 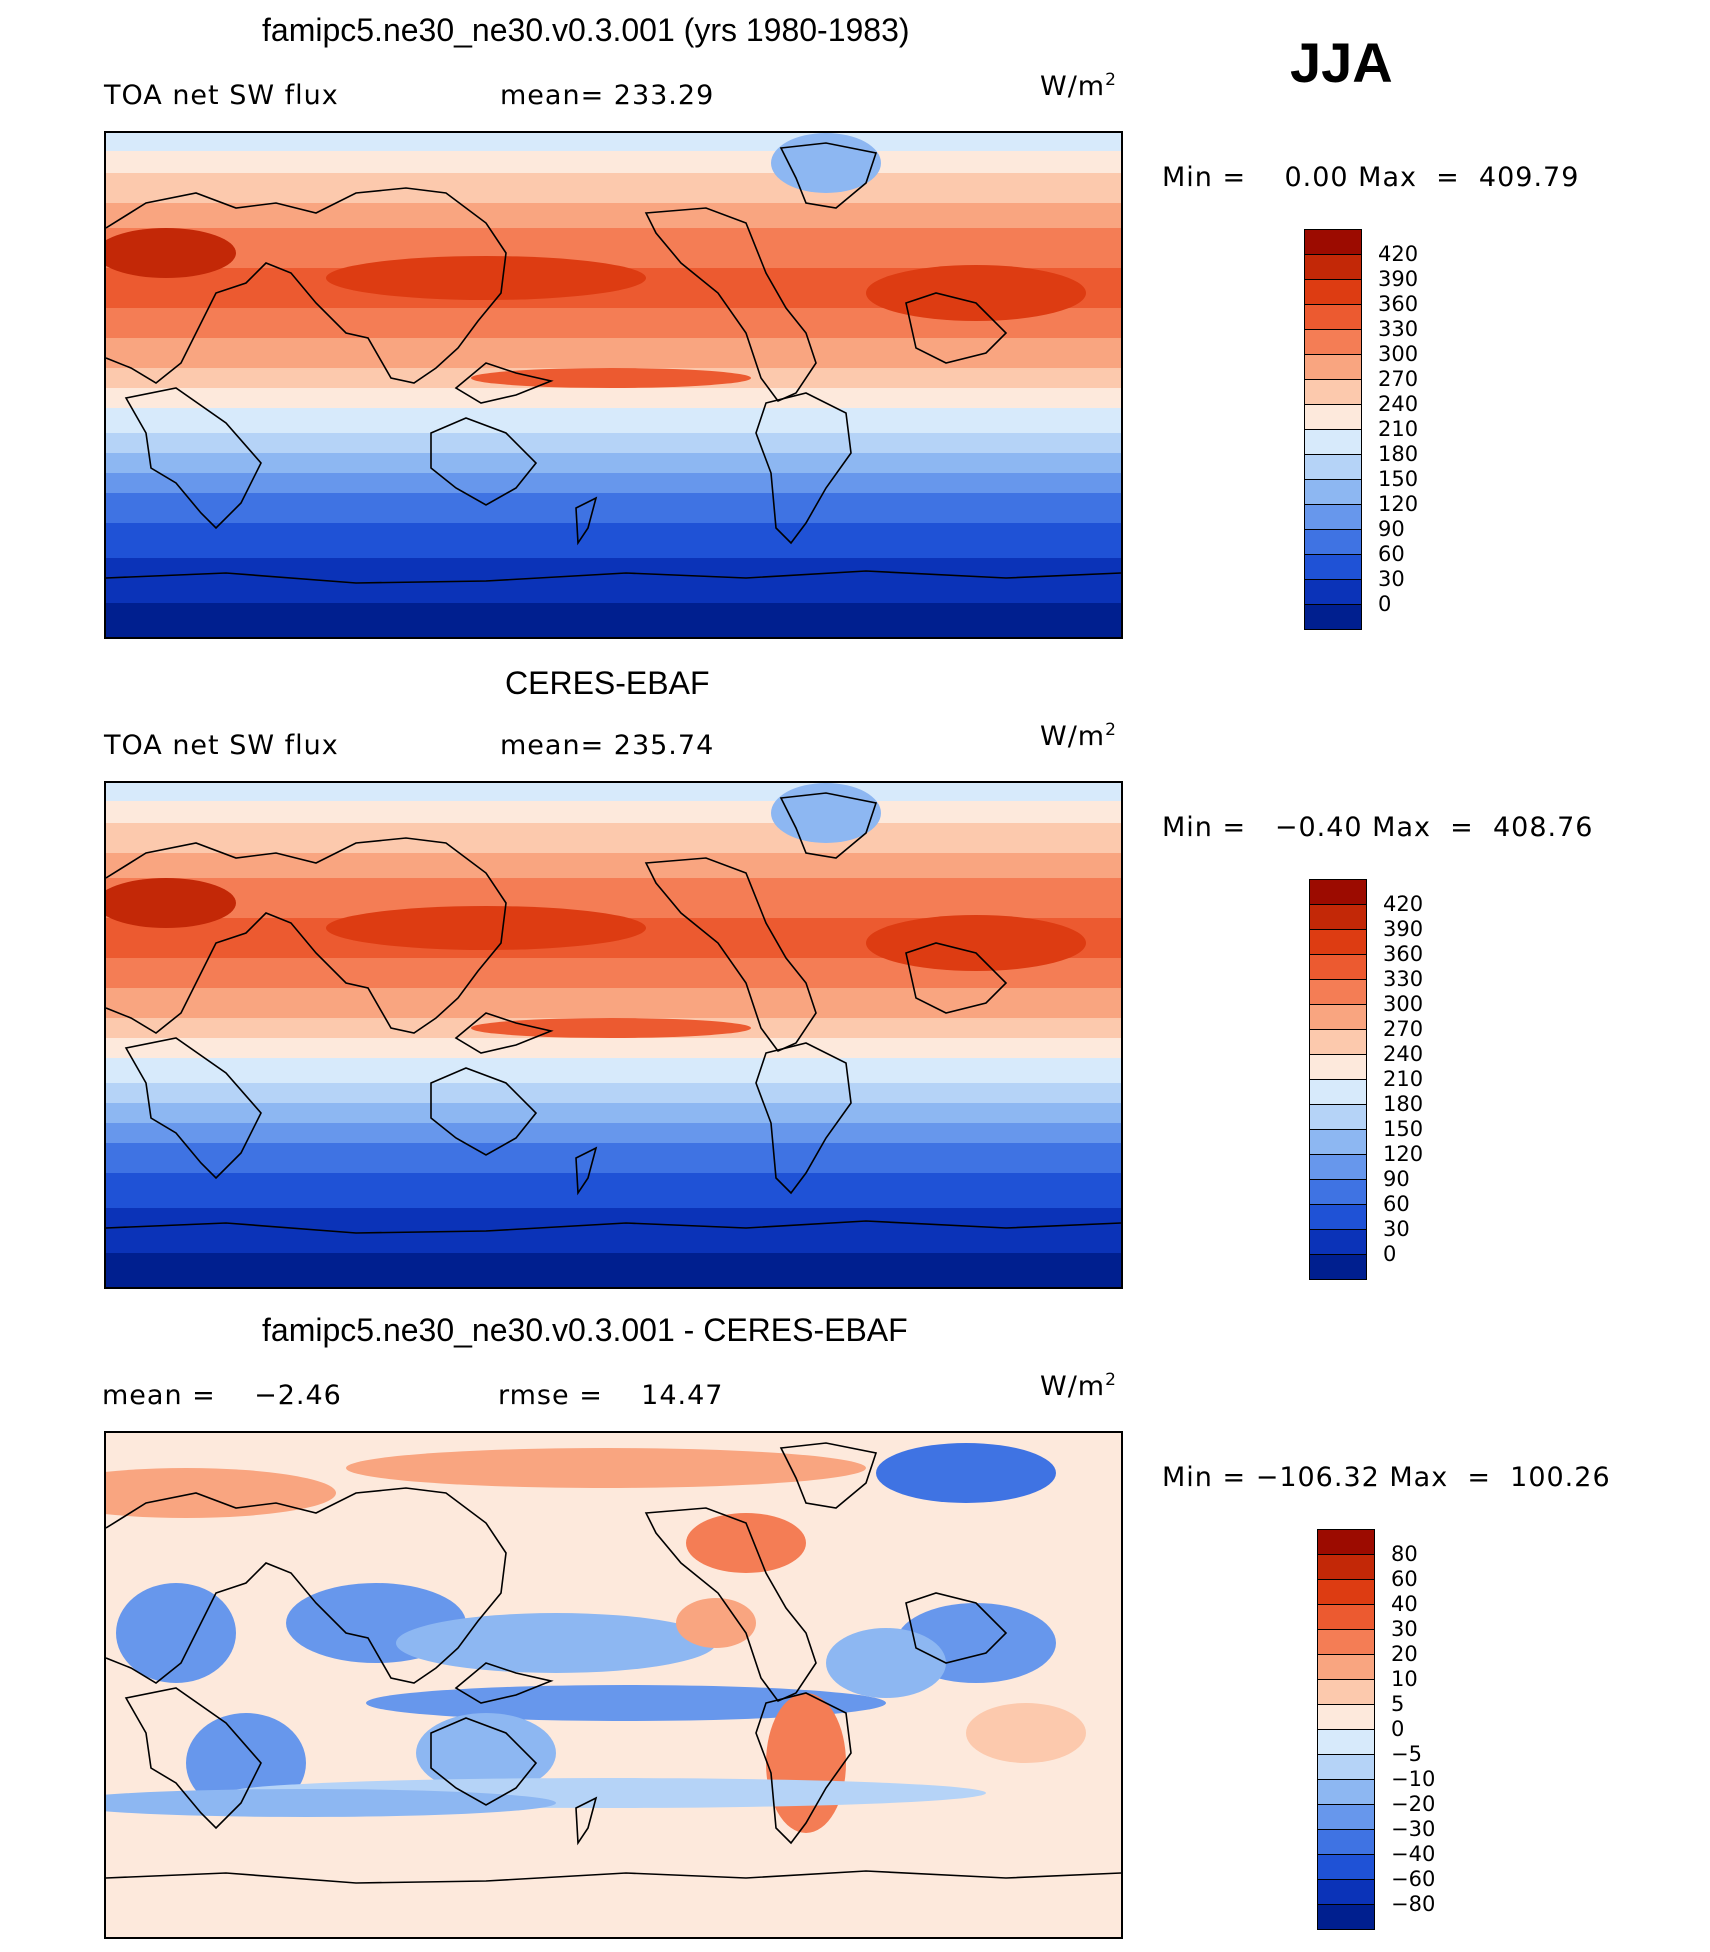 What do you see at coordinates (1403, 1154) in the screenshot?
I see `colorbar-tick-label: 120` at bounding box center [1403, 1154].